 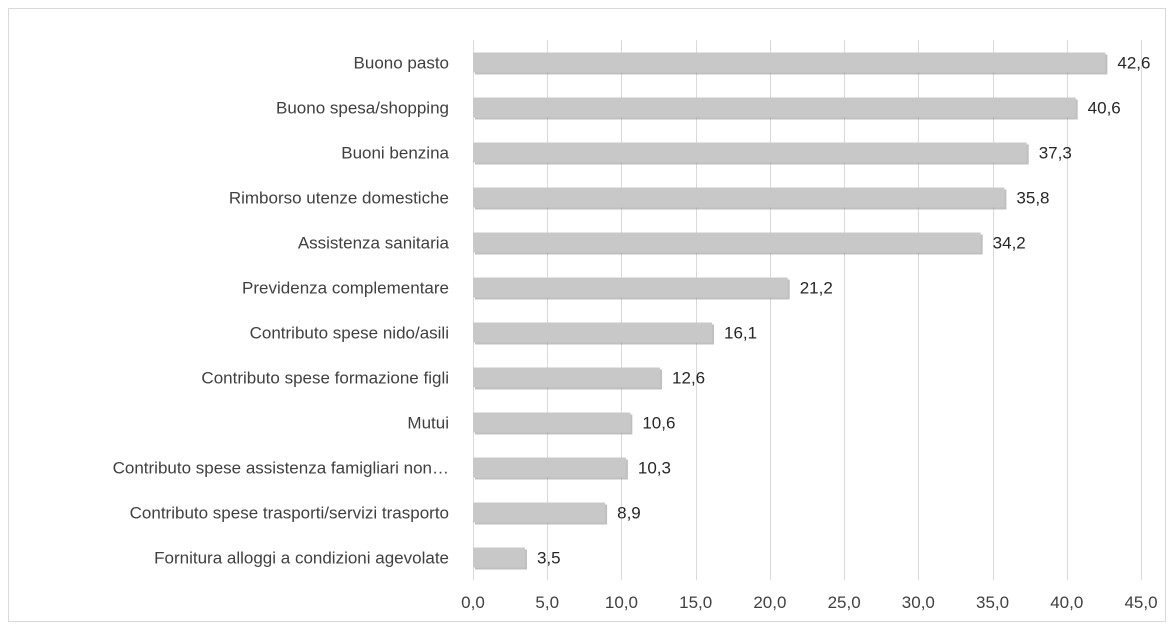 What do you see at coordinates (547, 602) in the screenshot?
I see `x-tick-label: 5,0` at bounding box center [547, 602].